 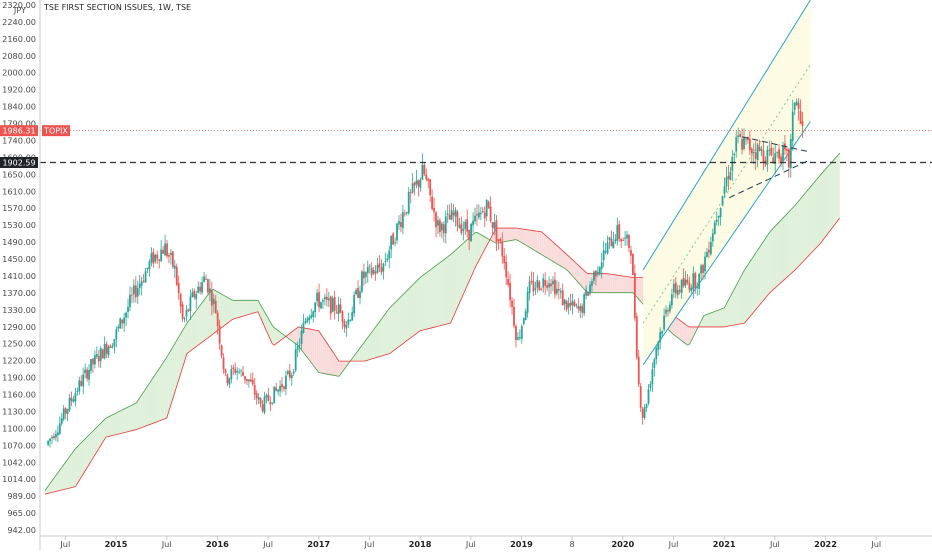 What do you see at coordinates (18, 131) in the screenshot?
I see `last-price-value: 1986.31` at bounding box center [18, 131].